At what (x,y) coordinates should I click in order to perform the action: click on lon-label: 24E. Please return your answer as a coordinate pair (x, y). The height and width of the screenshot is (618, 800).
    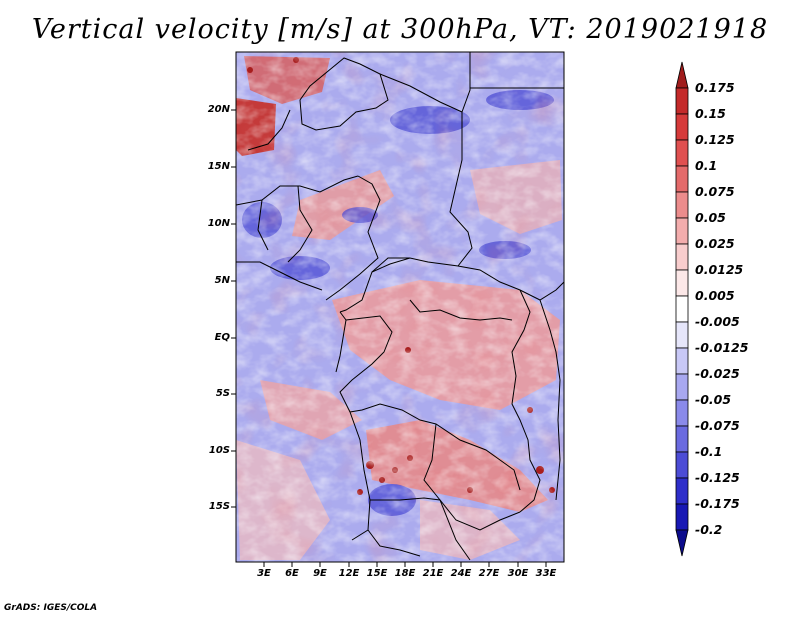
    Looking at the image, I should click on (461, 573).